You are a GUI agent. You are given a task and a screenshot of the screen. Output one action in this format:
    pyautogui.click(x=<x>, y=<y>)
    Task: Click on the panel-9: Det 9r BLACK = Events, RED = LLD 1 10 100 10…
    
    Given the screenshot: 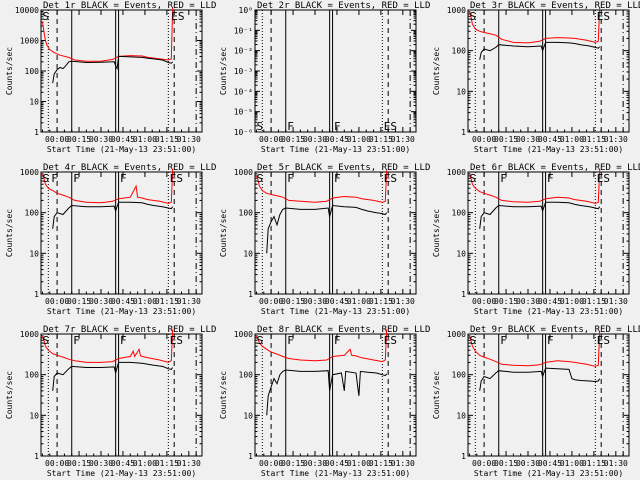 What is the action you would take?
    pyautogui.click(x=536, y=401)
    